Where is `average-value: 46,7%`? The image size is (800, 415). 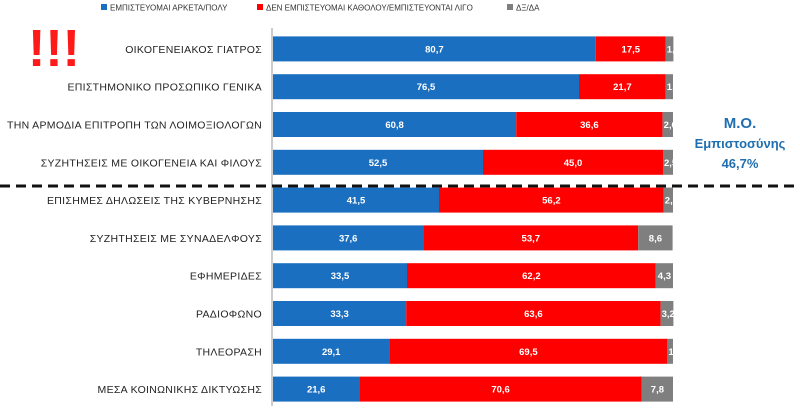 average-value: 46,7% is located at coordinates (740, 163).